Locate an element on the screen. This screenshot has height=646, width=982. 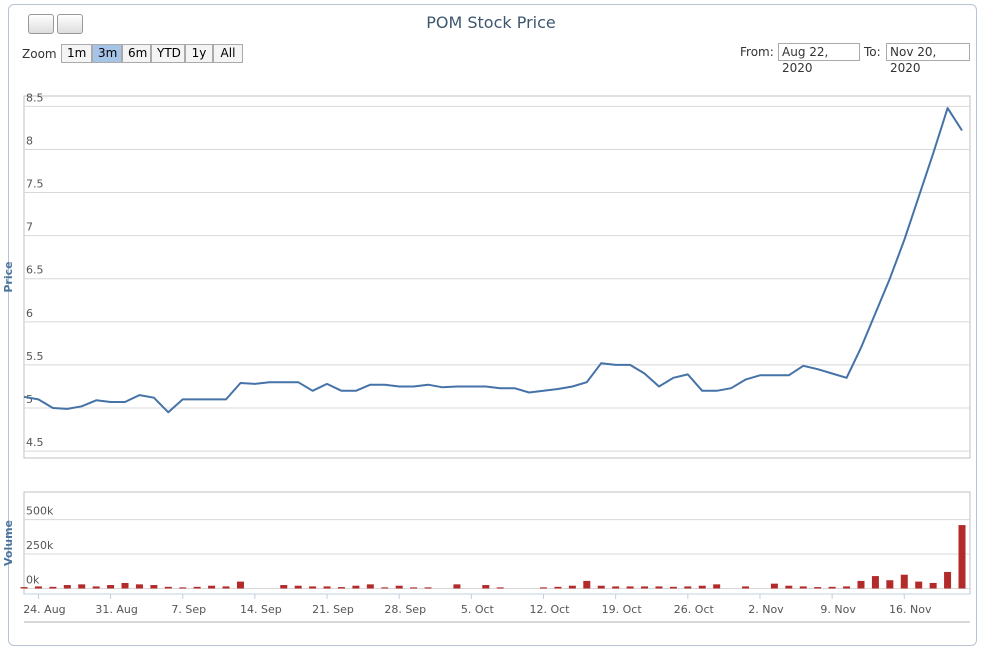
zoom-button: 6m is located at coordinates (136, 53).